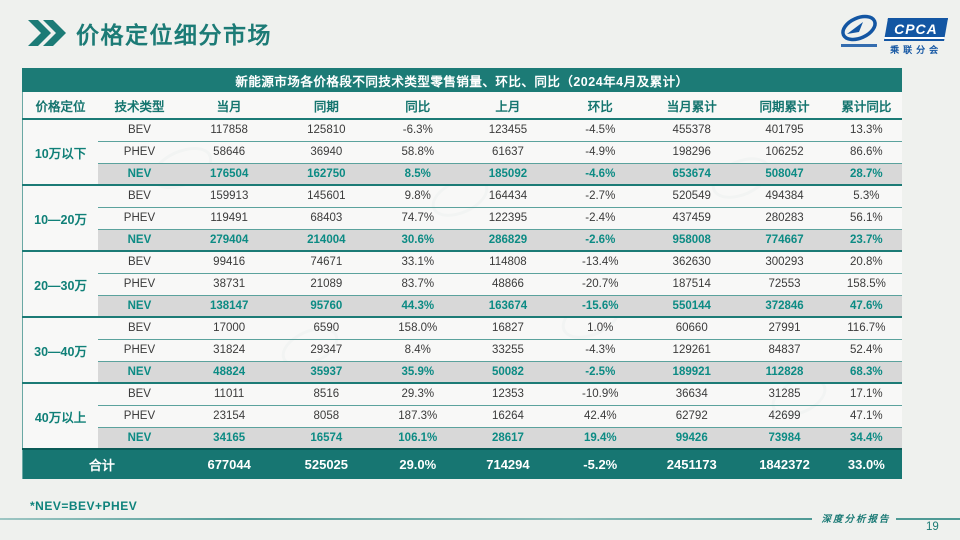  I want to click on value-cell: 38731, so click(229, 283).